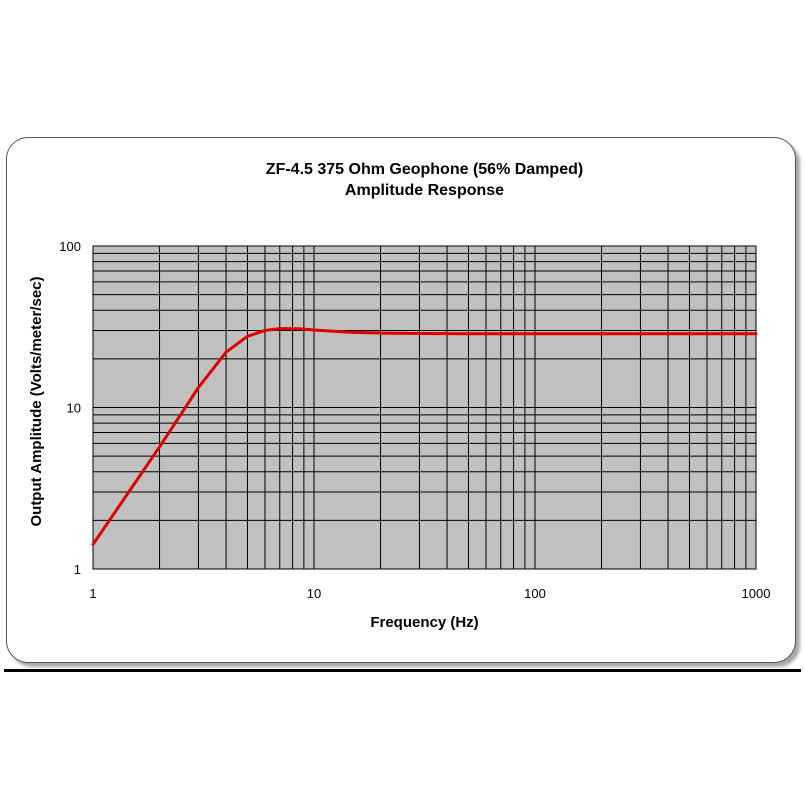  Describe the element at coordinates (424, 190) in the screenshot. I see `chart-subtitle: Amplitude Response` at that location.